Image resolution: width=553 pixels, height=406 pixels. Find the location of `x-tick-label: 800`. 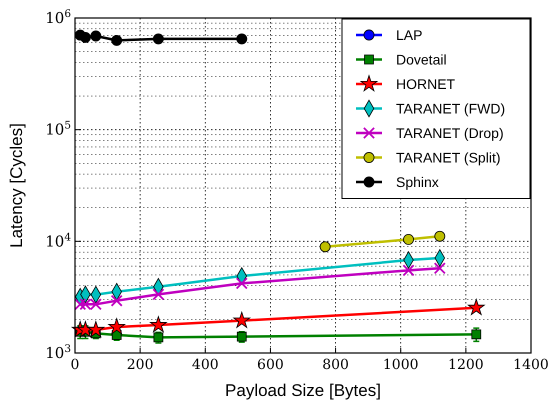

x-tick-label: 800 is located at coordinates (335, 365).